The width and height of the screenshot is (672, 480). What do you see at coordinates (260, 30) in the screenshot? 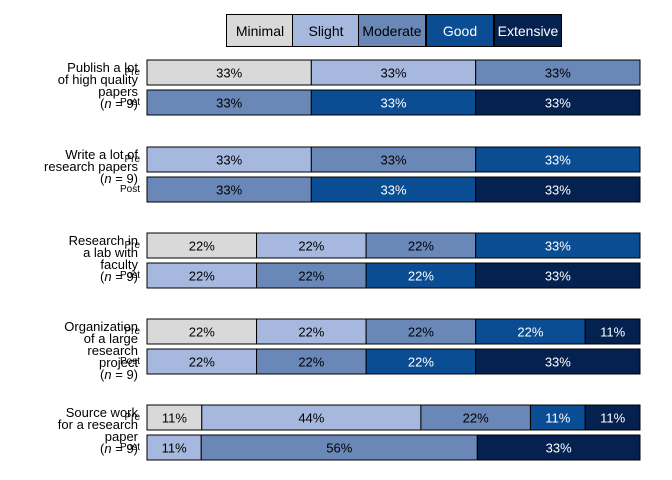
I see `legend-item-minimal: Minimal` at bounding box center [260, 30].